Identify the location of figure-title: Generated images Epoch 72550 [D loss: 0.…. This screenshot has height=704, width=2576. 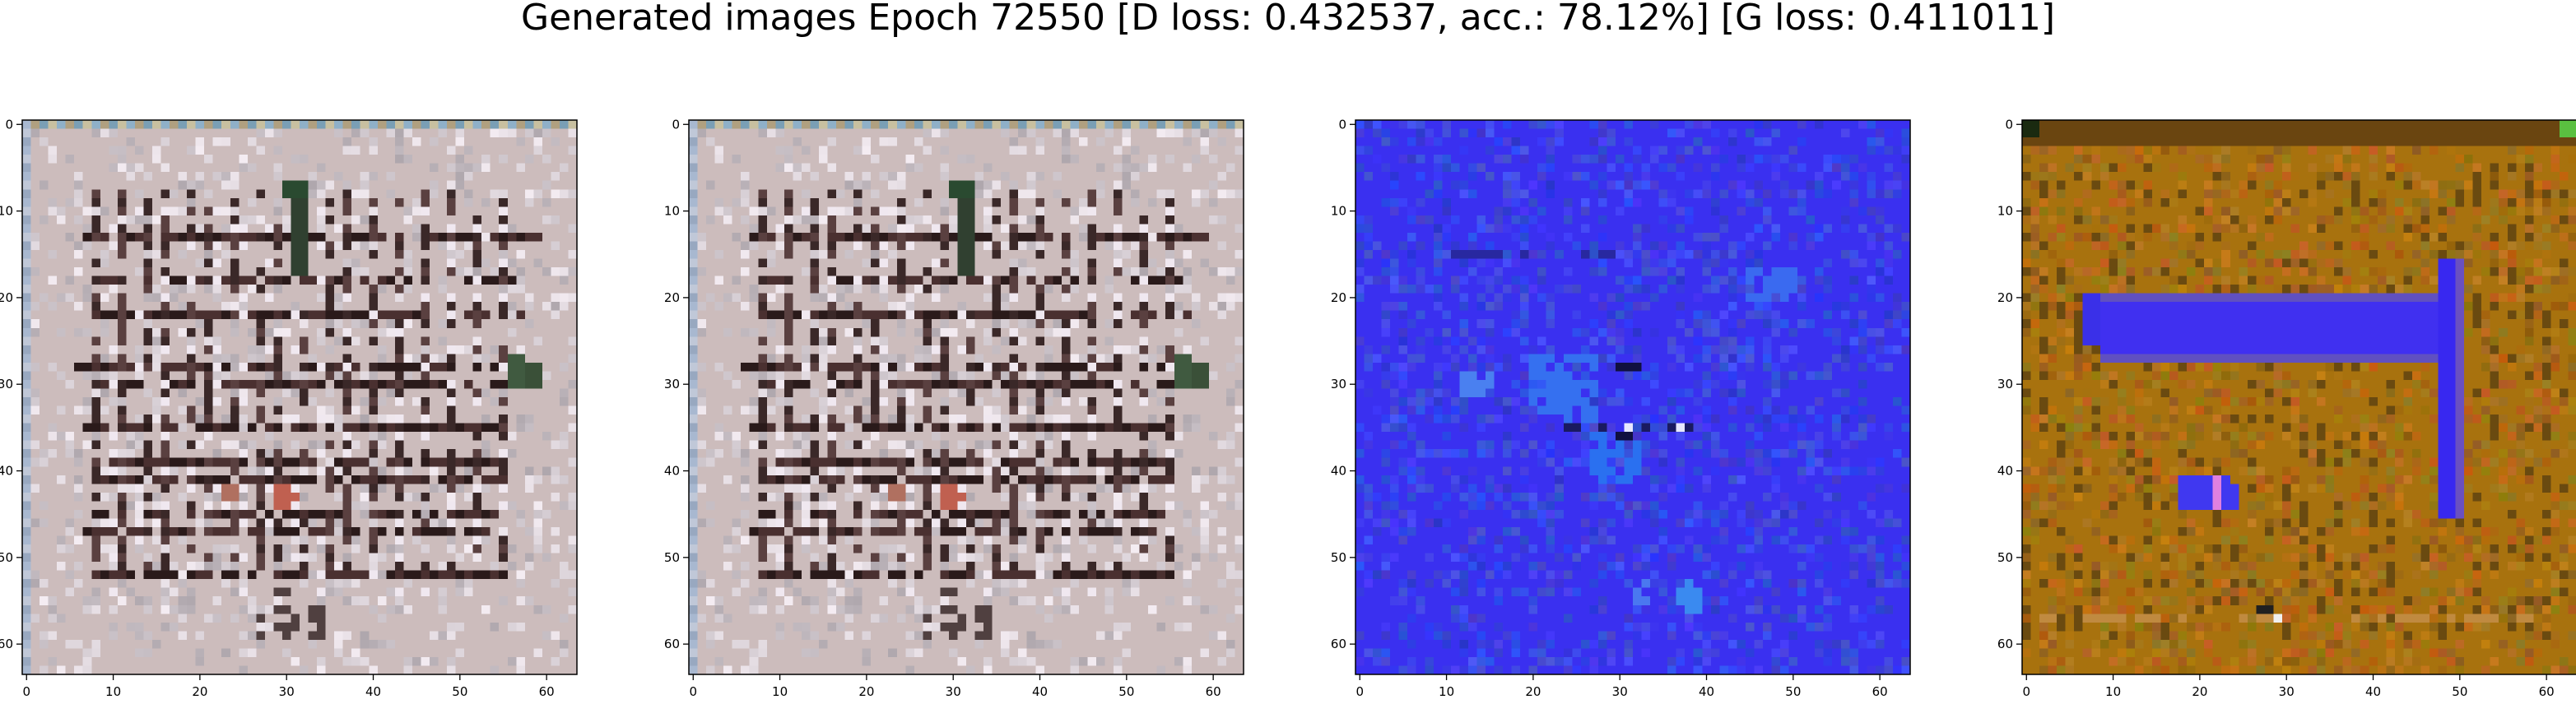
(1288, 19).